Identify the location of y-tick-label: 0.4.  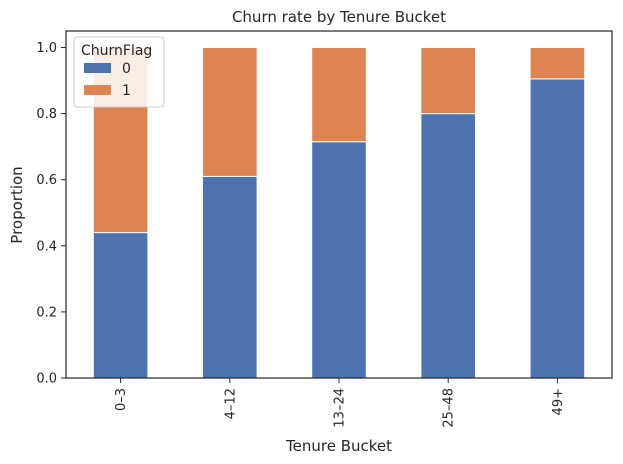
(46, 246).